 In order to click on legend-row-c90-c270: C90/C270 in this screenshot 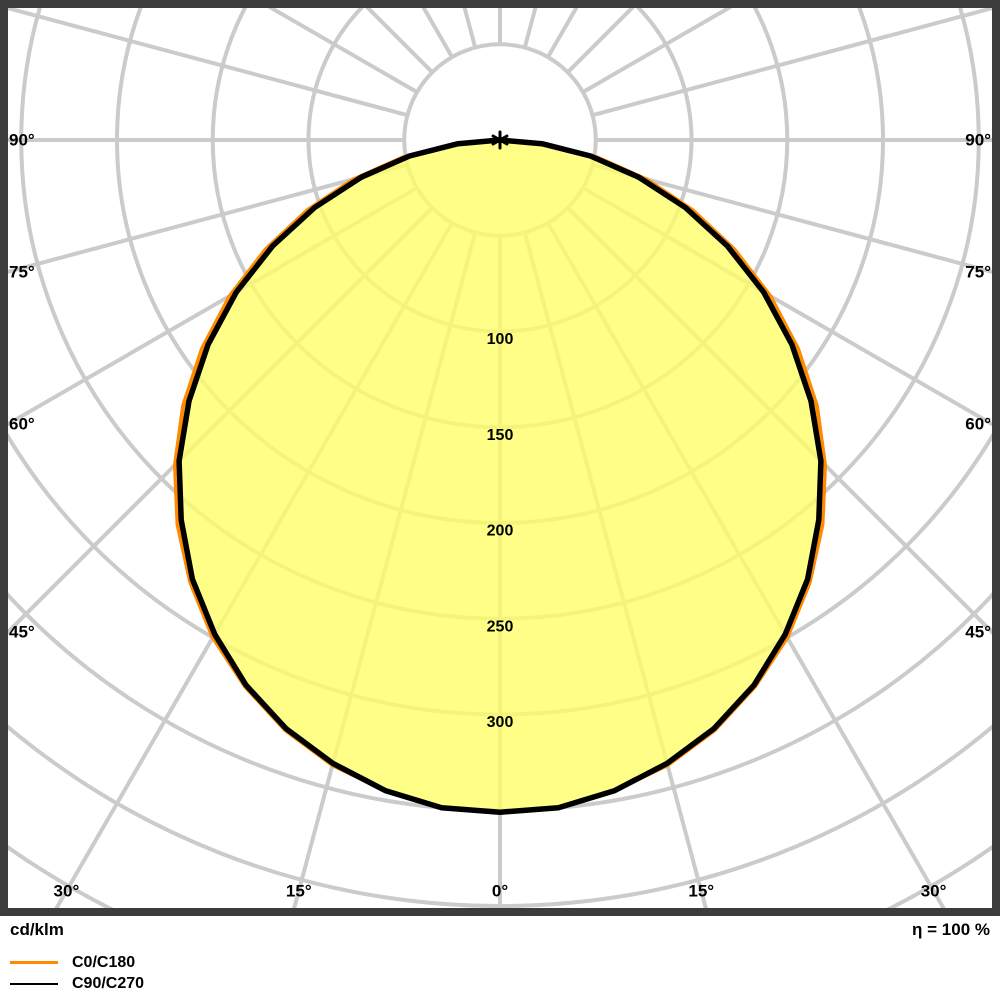, I will do `click(77, 983)`.